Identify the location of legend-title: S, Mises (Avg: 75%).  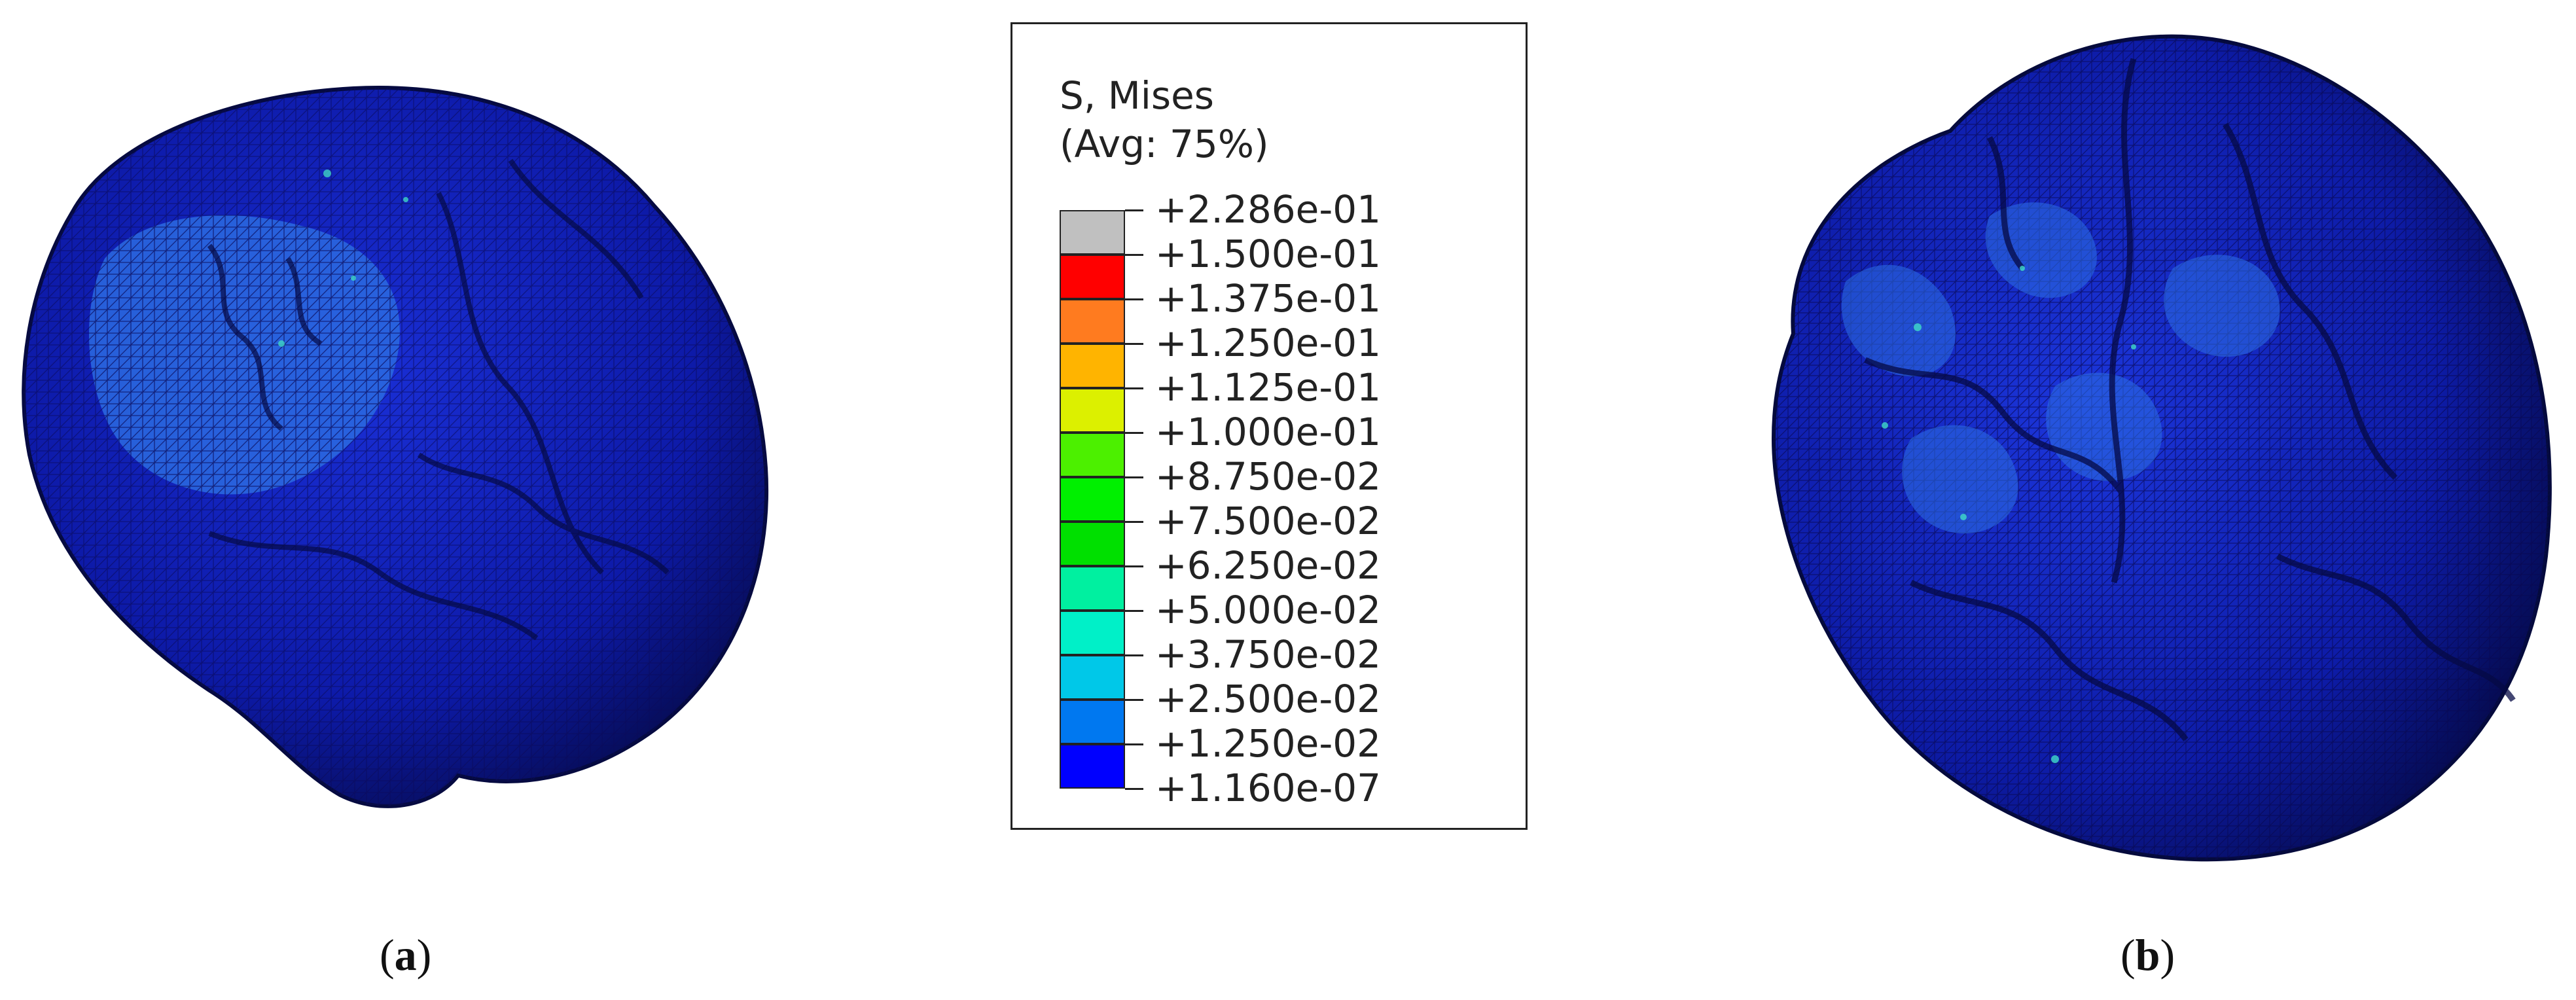
(1164, 119).